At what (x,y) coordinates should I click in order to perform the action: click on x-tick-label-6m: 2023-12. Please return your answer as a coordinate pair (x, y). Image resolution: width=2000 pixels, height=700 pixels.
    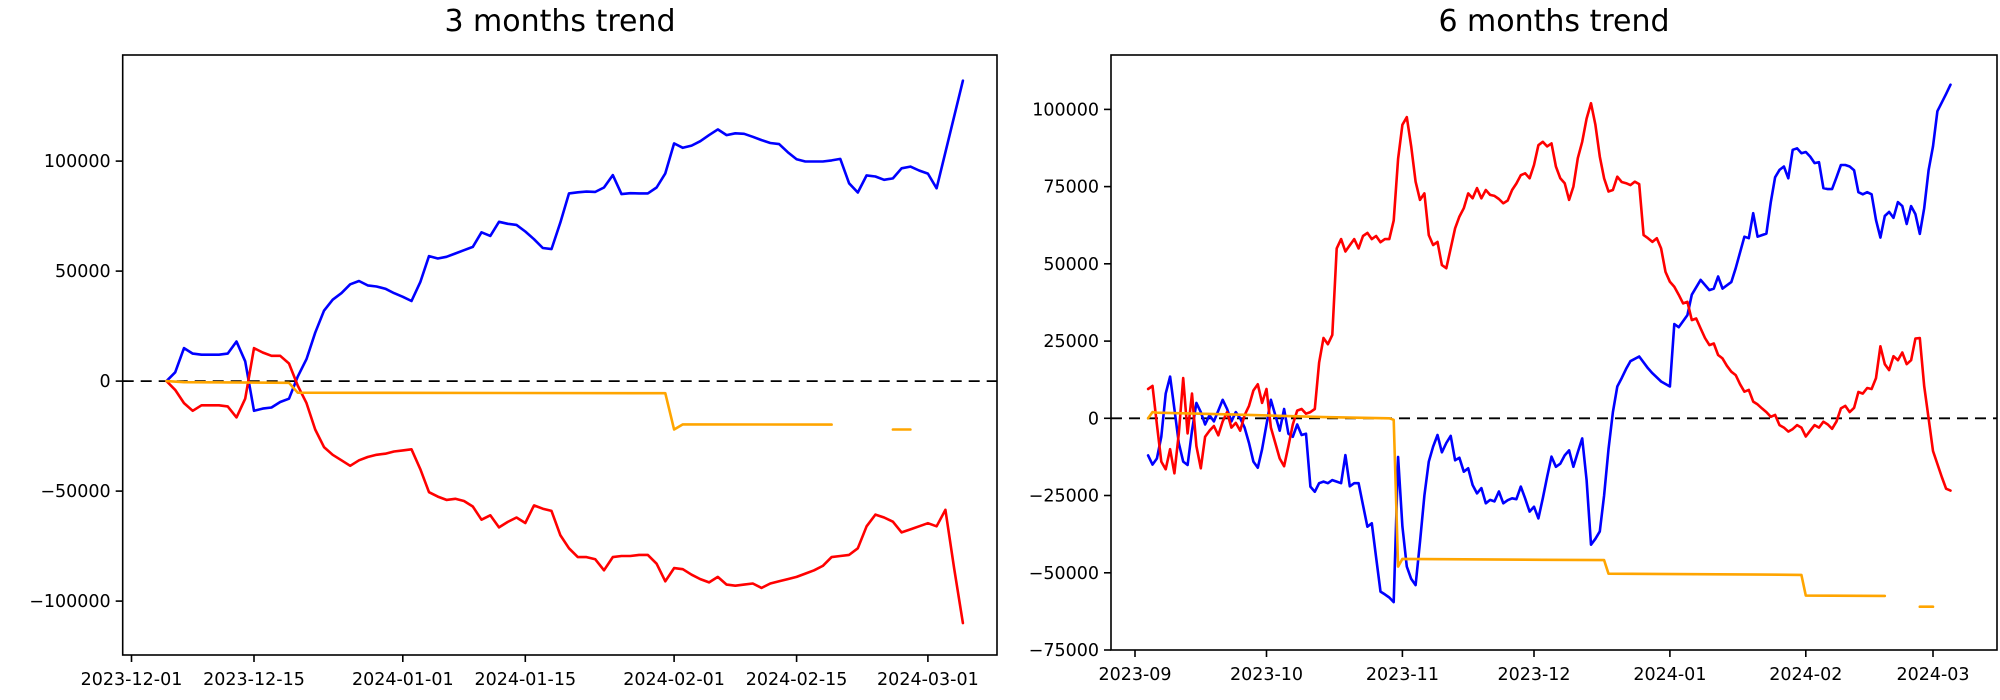
    Looking at the image, I should click on (1533, 675).